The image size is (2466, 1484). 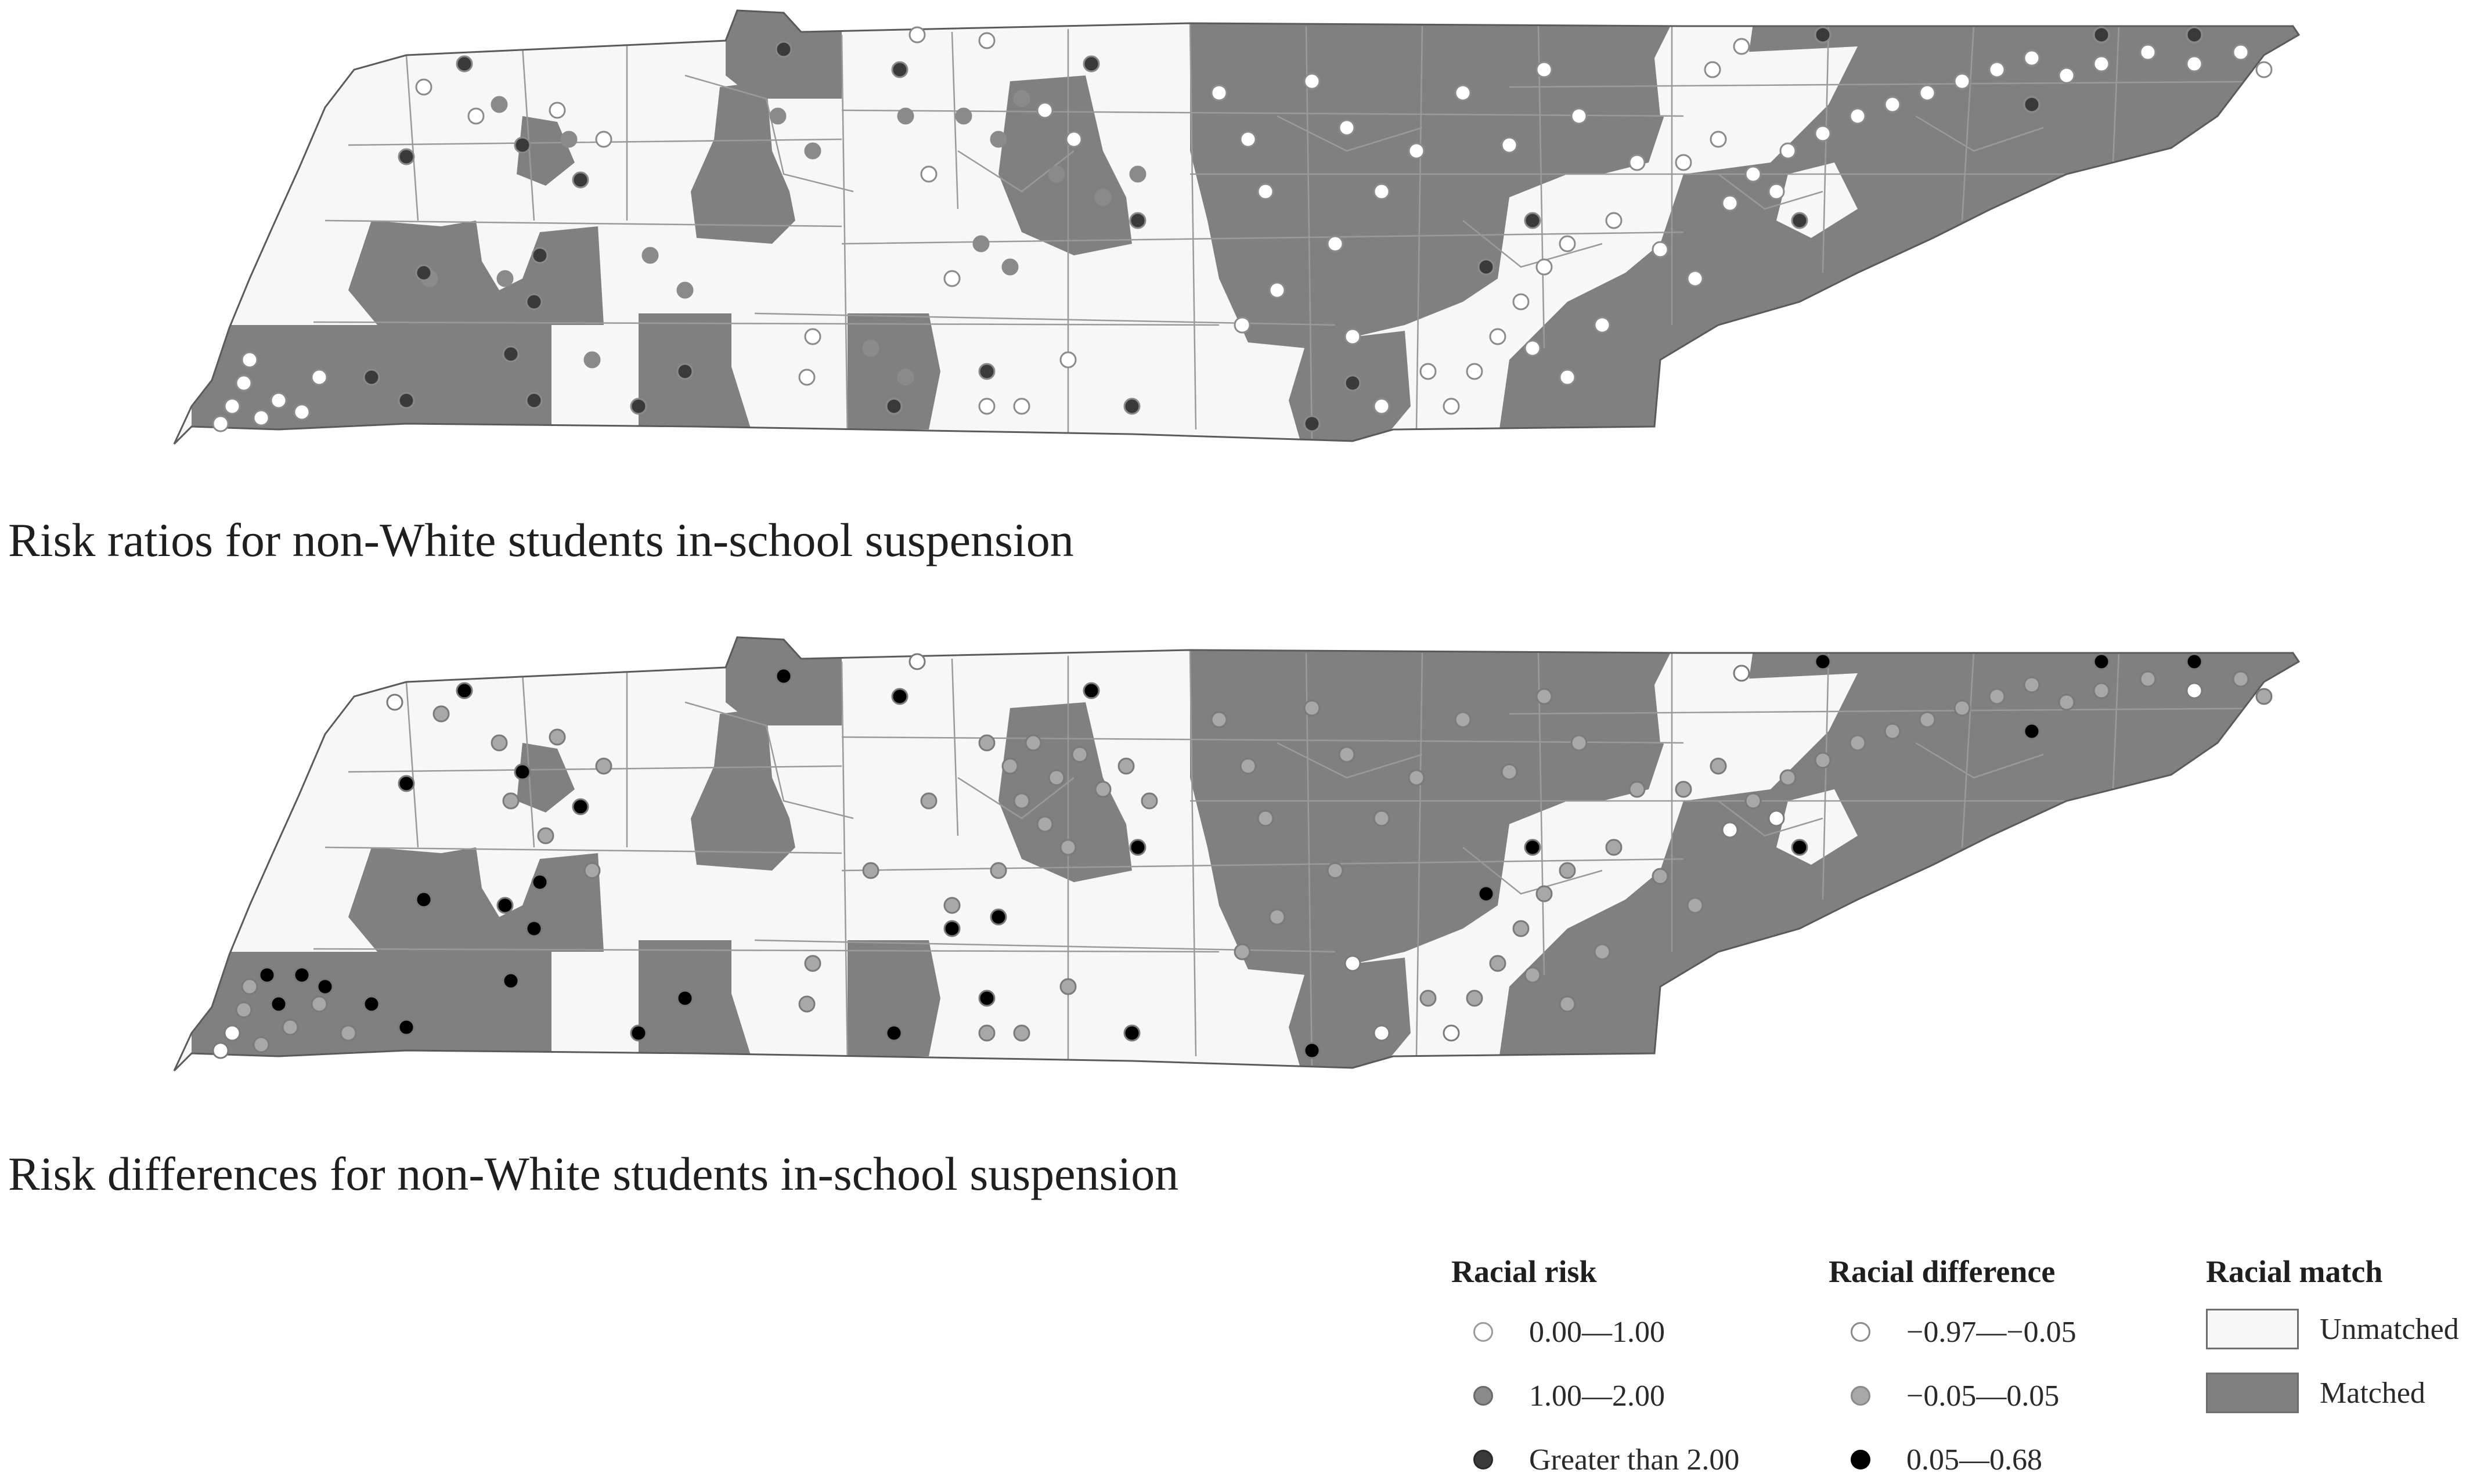 I want to click on legend-title-racial-difference: Racial difference, so click(x=1942, y=1271).